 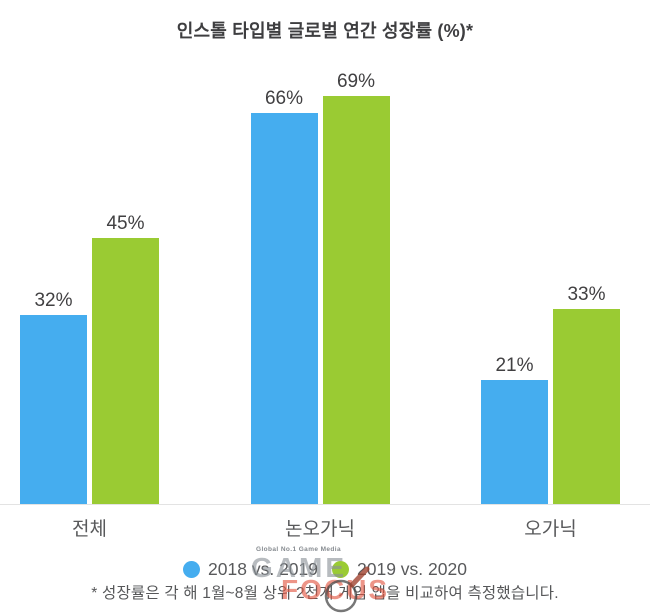 I want to click on legend-label-2018-2019: 2018 vs. 2019, so click(x=263, y=569).